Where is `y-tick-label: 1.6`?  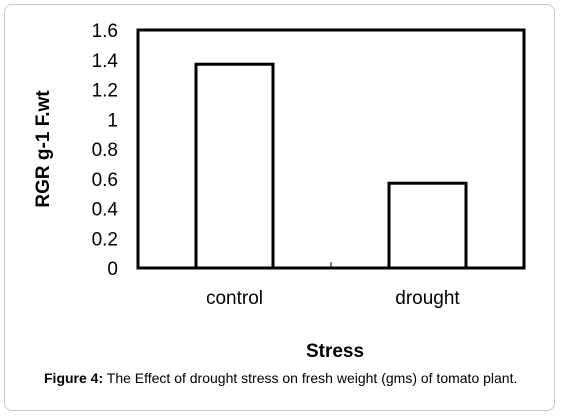
y-tick-label: 1.6 is located at coordinates (105, 31).